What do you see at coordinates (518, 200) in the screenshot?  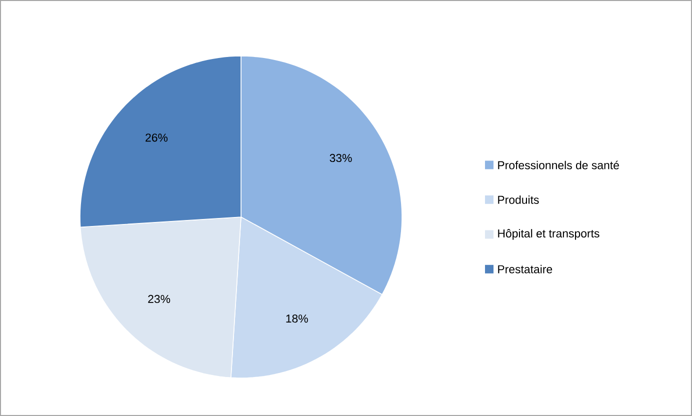 I see `legend-label: Produits` at bounding box center [518, 200].